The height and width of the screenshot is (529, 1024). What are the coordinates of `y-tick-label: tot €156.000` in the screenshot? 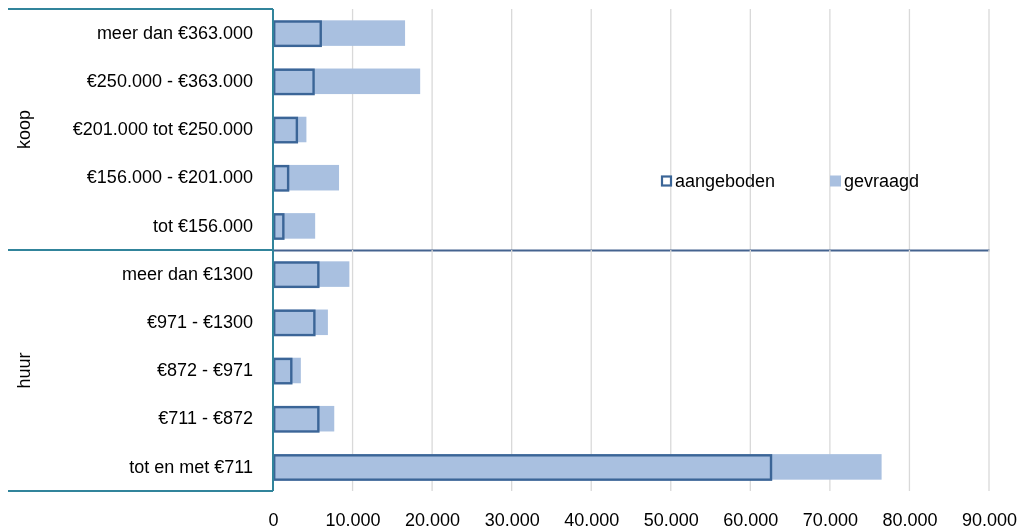 It's located at (202, 225).